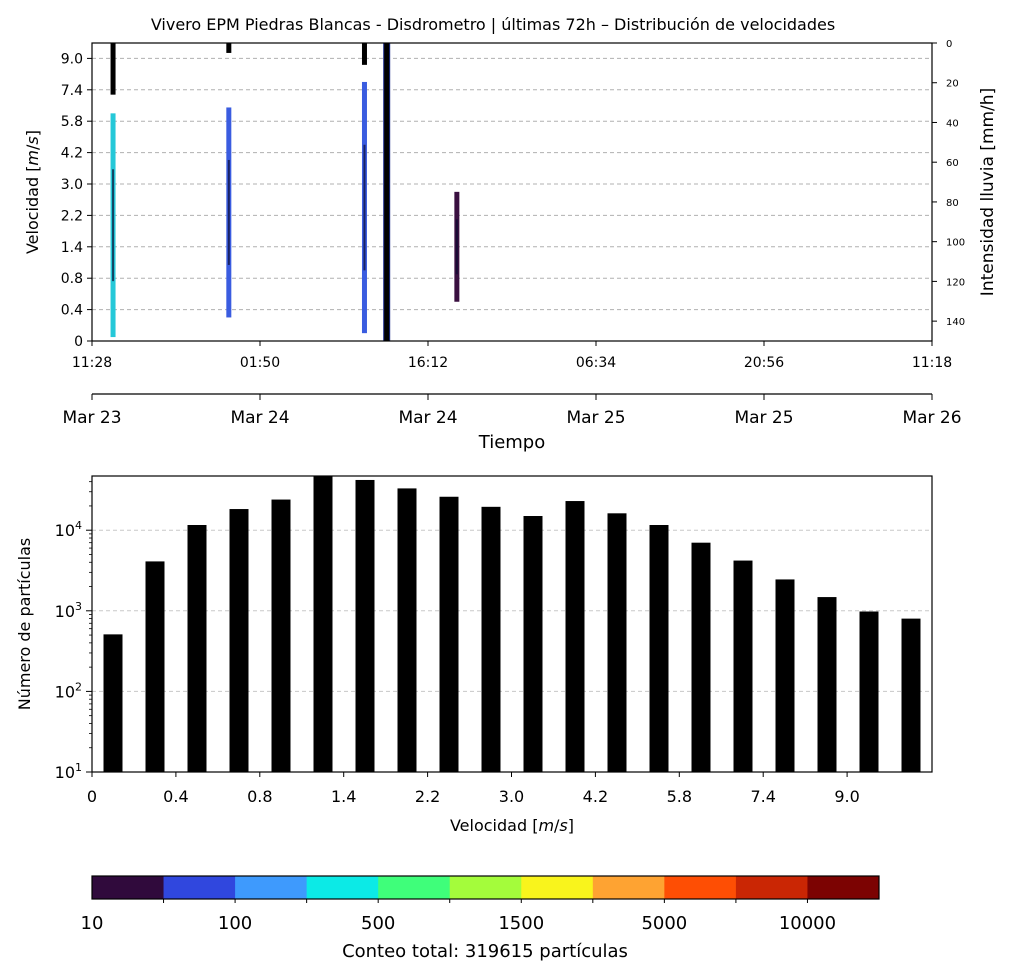 The width and height of the screenshot is (1013, 977). I want to click on heatmap-time-tick-label: 06:34, so click(596, 363).